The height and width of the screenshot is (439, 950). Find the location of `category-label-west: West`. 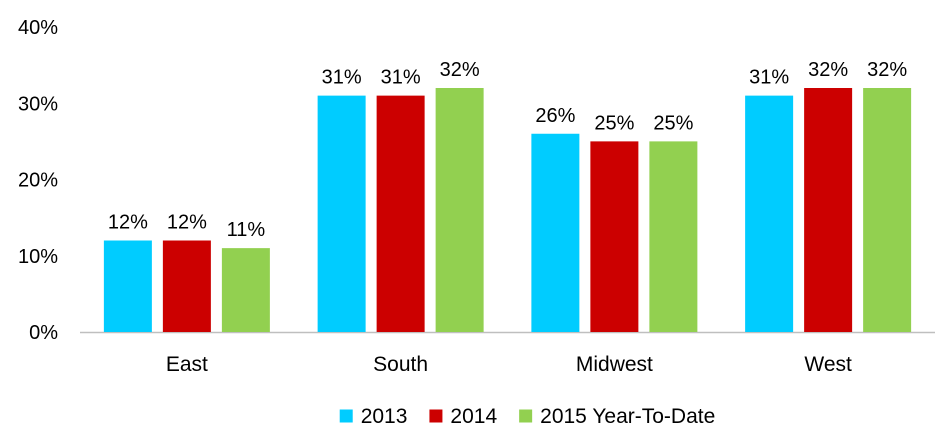

category-label-west: West is located at coordinates (828, 364).